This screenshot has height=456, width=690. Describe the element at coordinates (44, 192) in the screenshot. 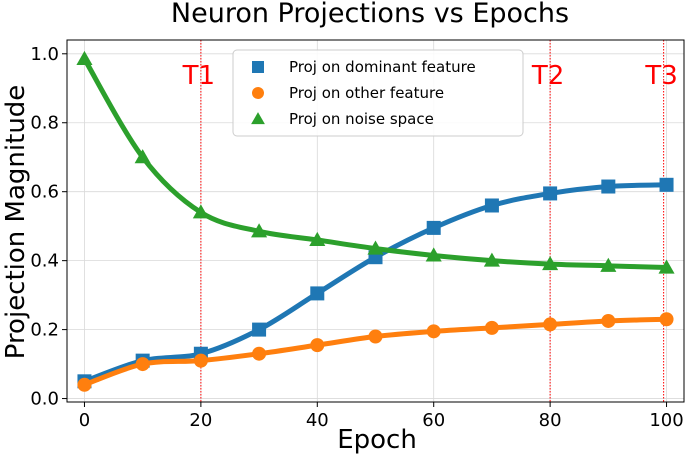

I see `y-tick-label: 0.6` at that location.